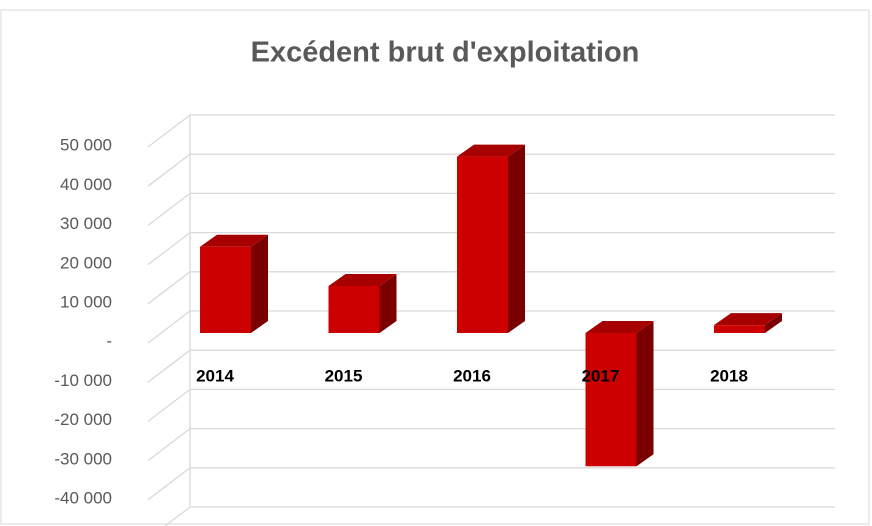 The height and width of the screenshot is (526, 872). What do you see at coordinates (109, 341) in the screenshot?
I see `y-tick-label: -` at bounding box center [109, 341].